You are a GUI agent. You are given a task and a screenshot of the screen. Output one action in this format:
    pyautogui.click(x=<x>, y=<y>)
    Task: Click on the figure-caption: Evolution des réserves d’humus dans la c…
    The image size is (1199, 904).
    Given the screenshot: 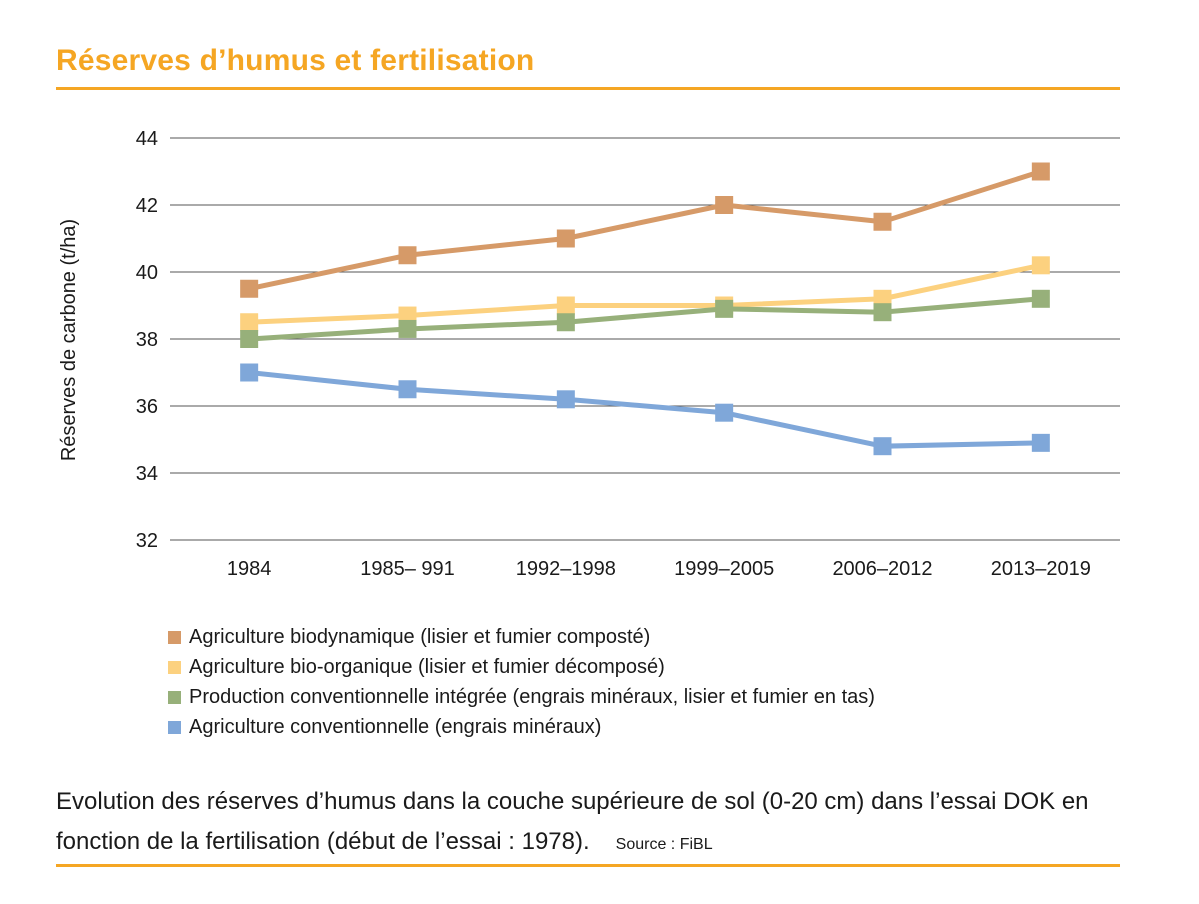 What is the action you would take?
    pyautogui.click(x=596, y=823)
    